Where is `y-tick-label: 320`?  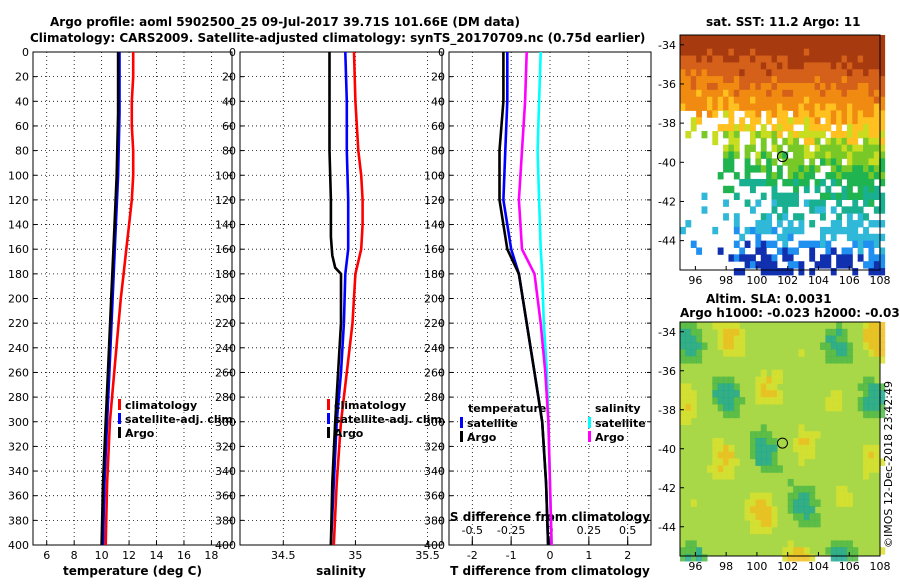
y-tick-label: 320 is located at coordinates (18, 446).